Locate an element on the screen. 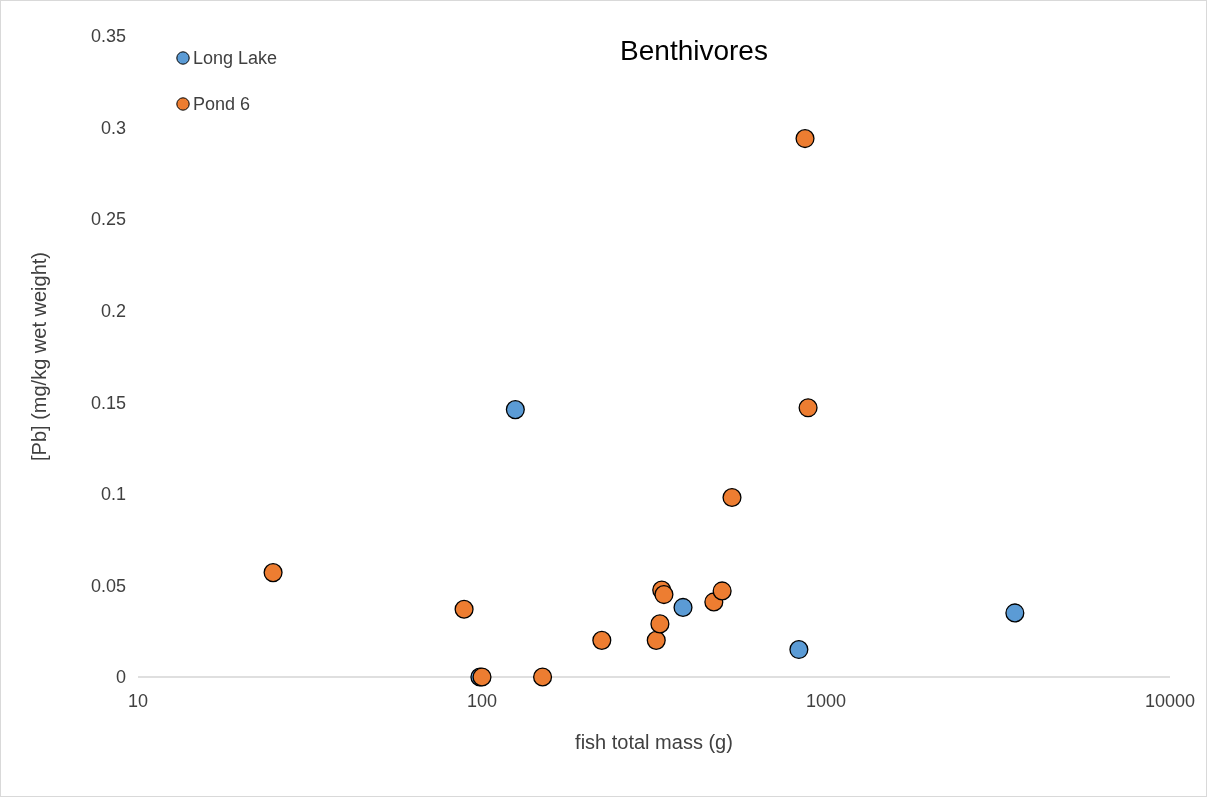 This screenshot has height=797, width=1207. y-tick-label: 0.25 is located at coordinates (108, 219).